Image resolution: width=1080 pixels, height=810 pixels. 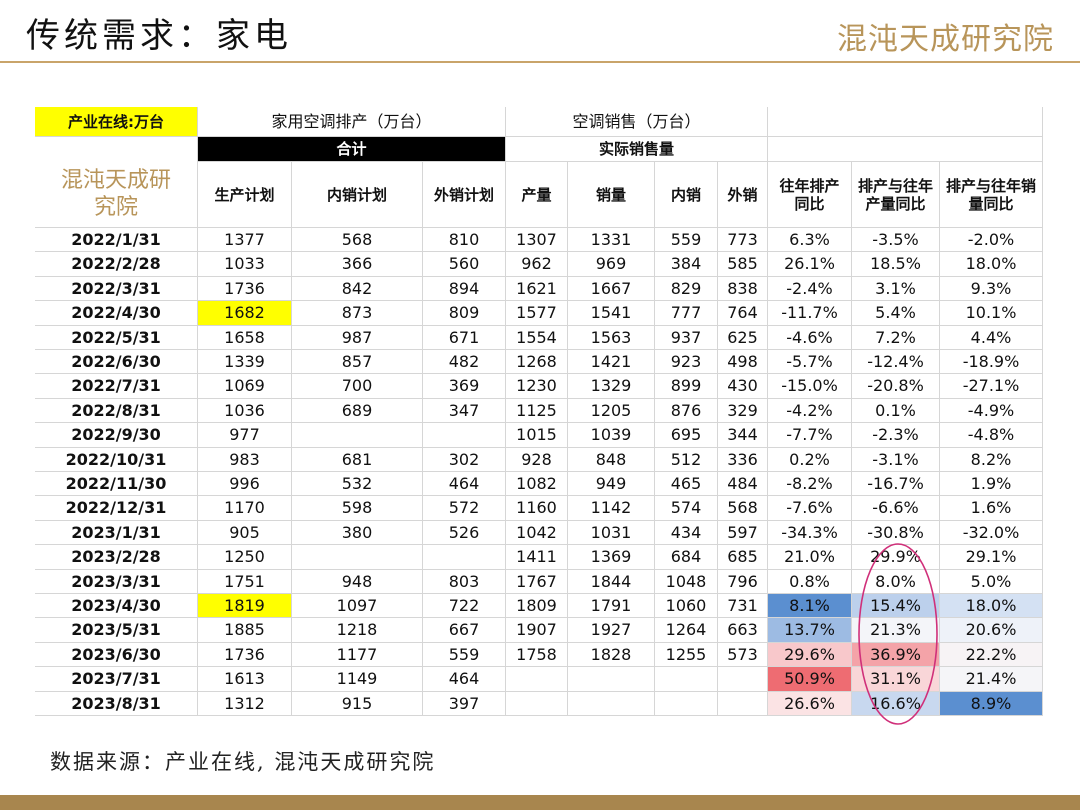 What do you see at coordinates (357, 240) in the screenshot?
I see `table-cell: 568` at bounding box center [357, 240].